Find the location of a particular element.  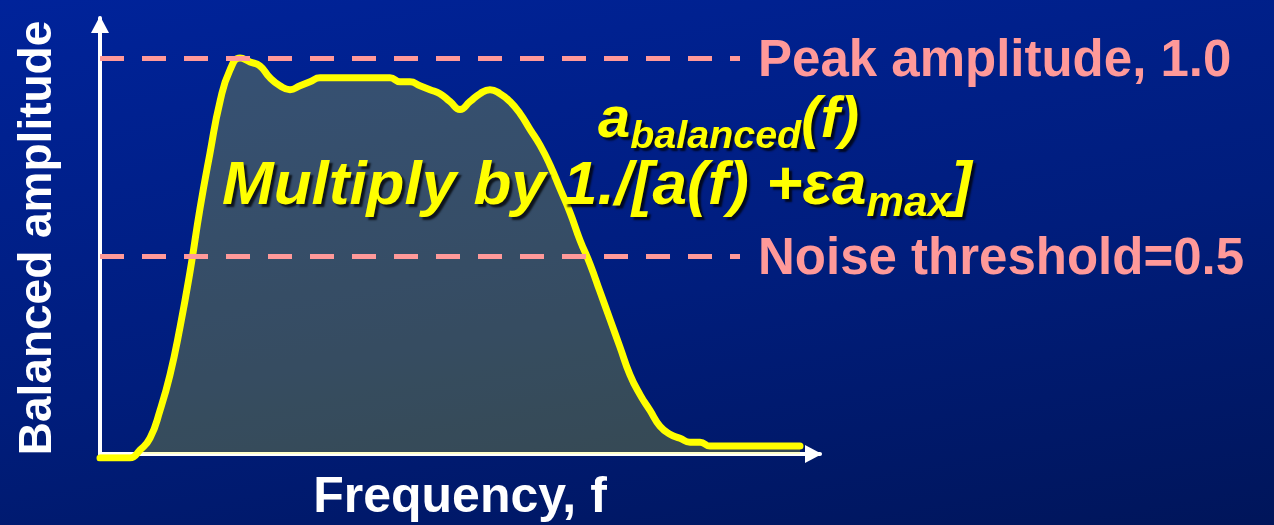

ref-line-label: Noise threshold=0.5 is located at coordinates (1001, 256).